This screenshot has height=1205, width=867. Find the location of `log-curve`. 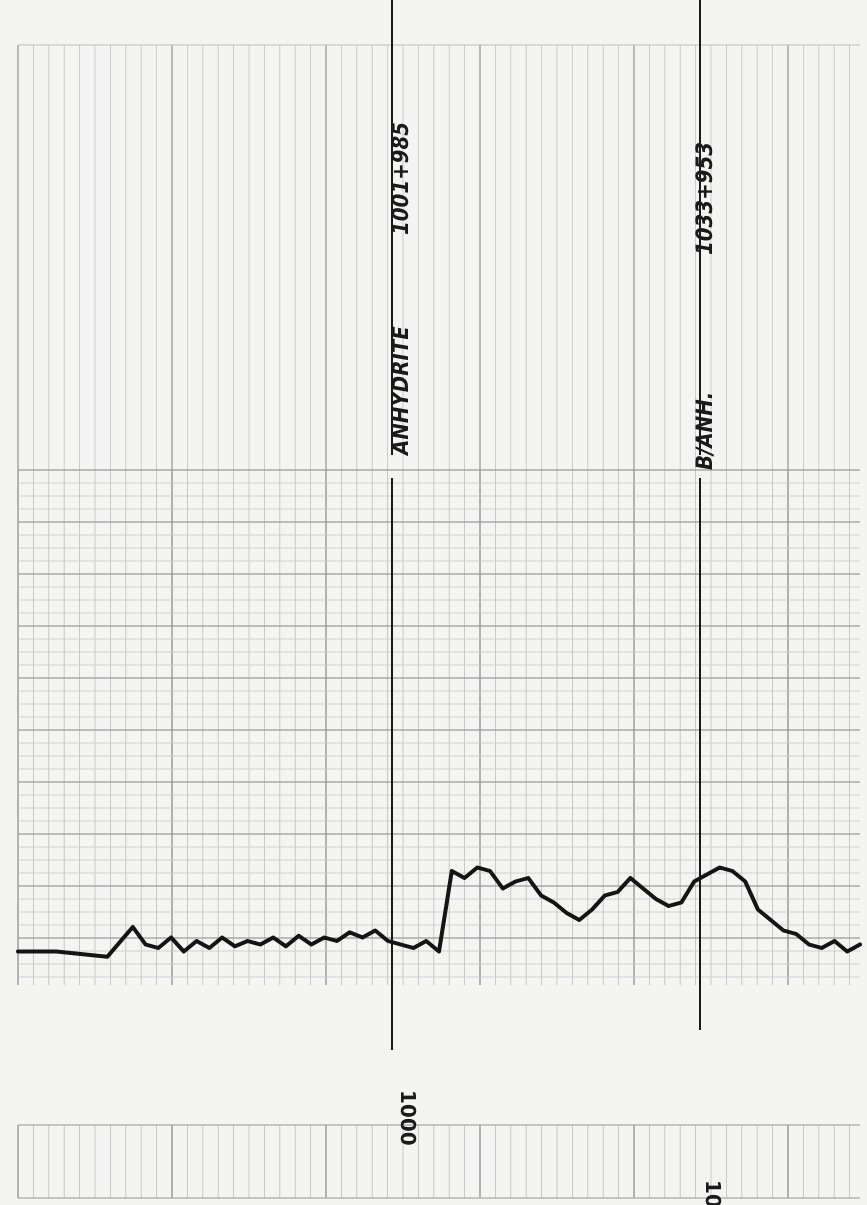

log-curve is located at coordinates (439, 912).